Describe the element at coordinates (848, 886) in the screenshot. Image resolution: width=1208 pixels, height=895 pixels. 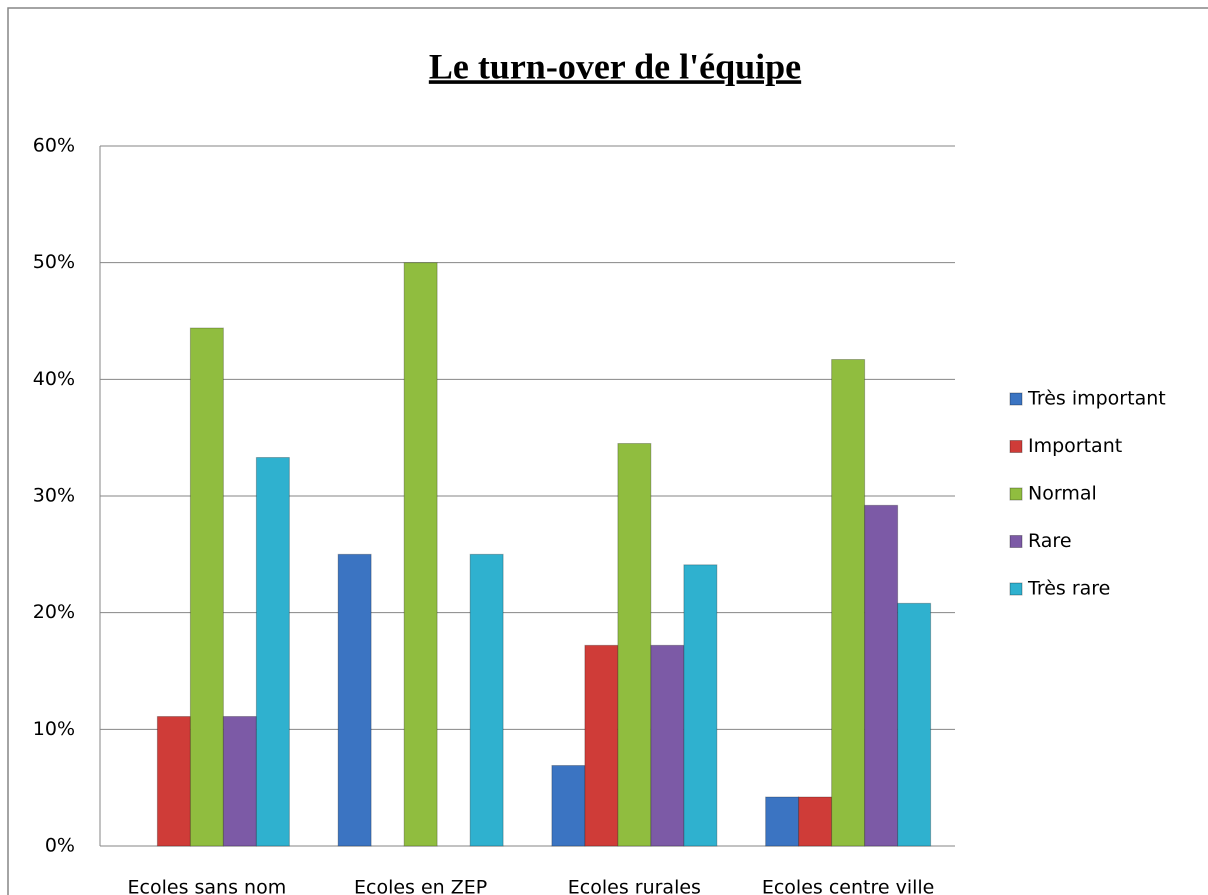
I see `x-tick-label: Ecoles centre ville` at that location.